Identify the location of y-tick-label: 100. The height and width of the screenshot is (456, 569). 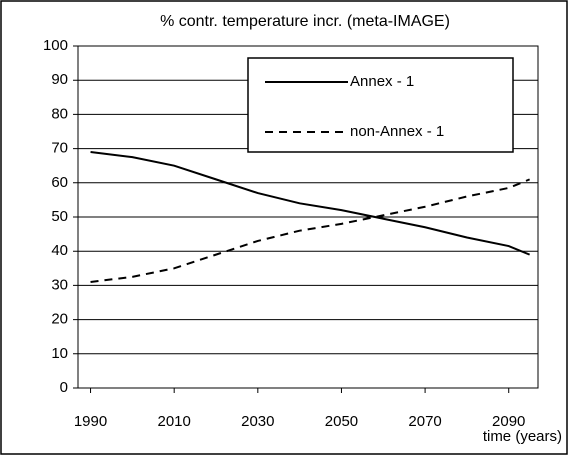
(55, 45).